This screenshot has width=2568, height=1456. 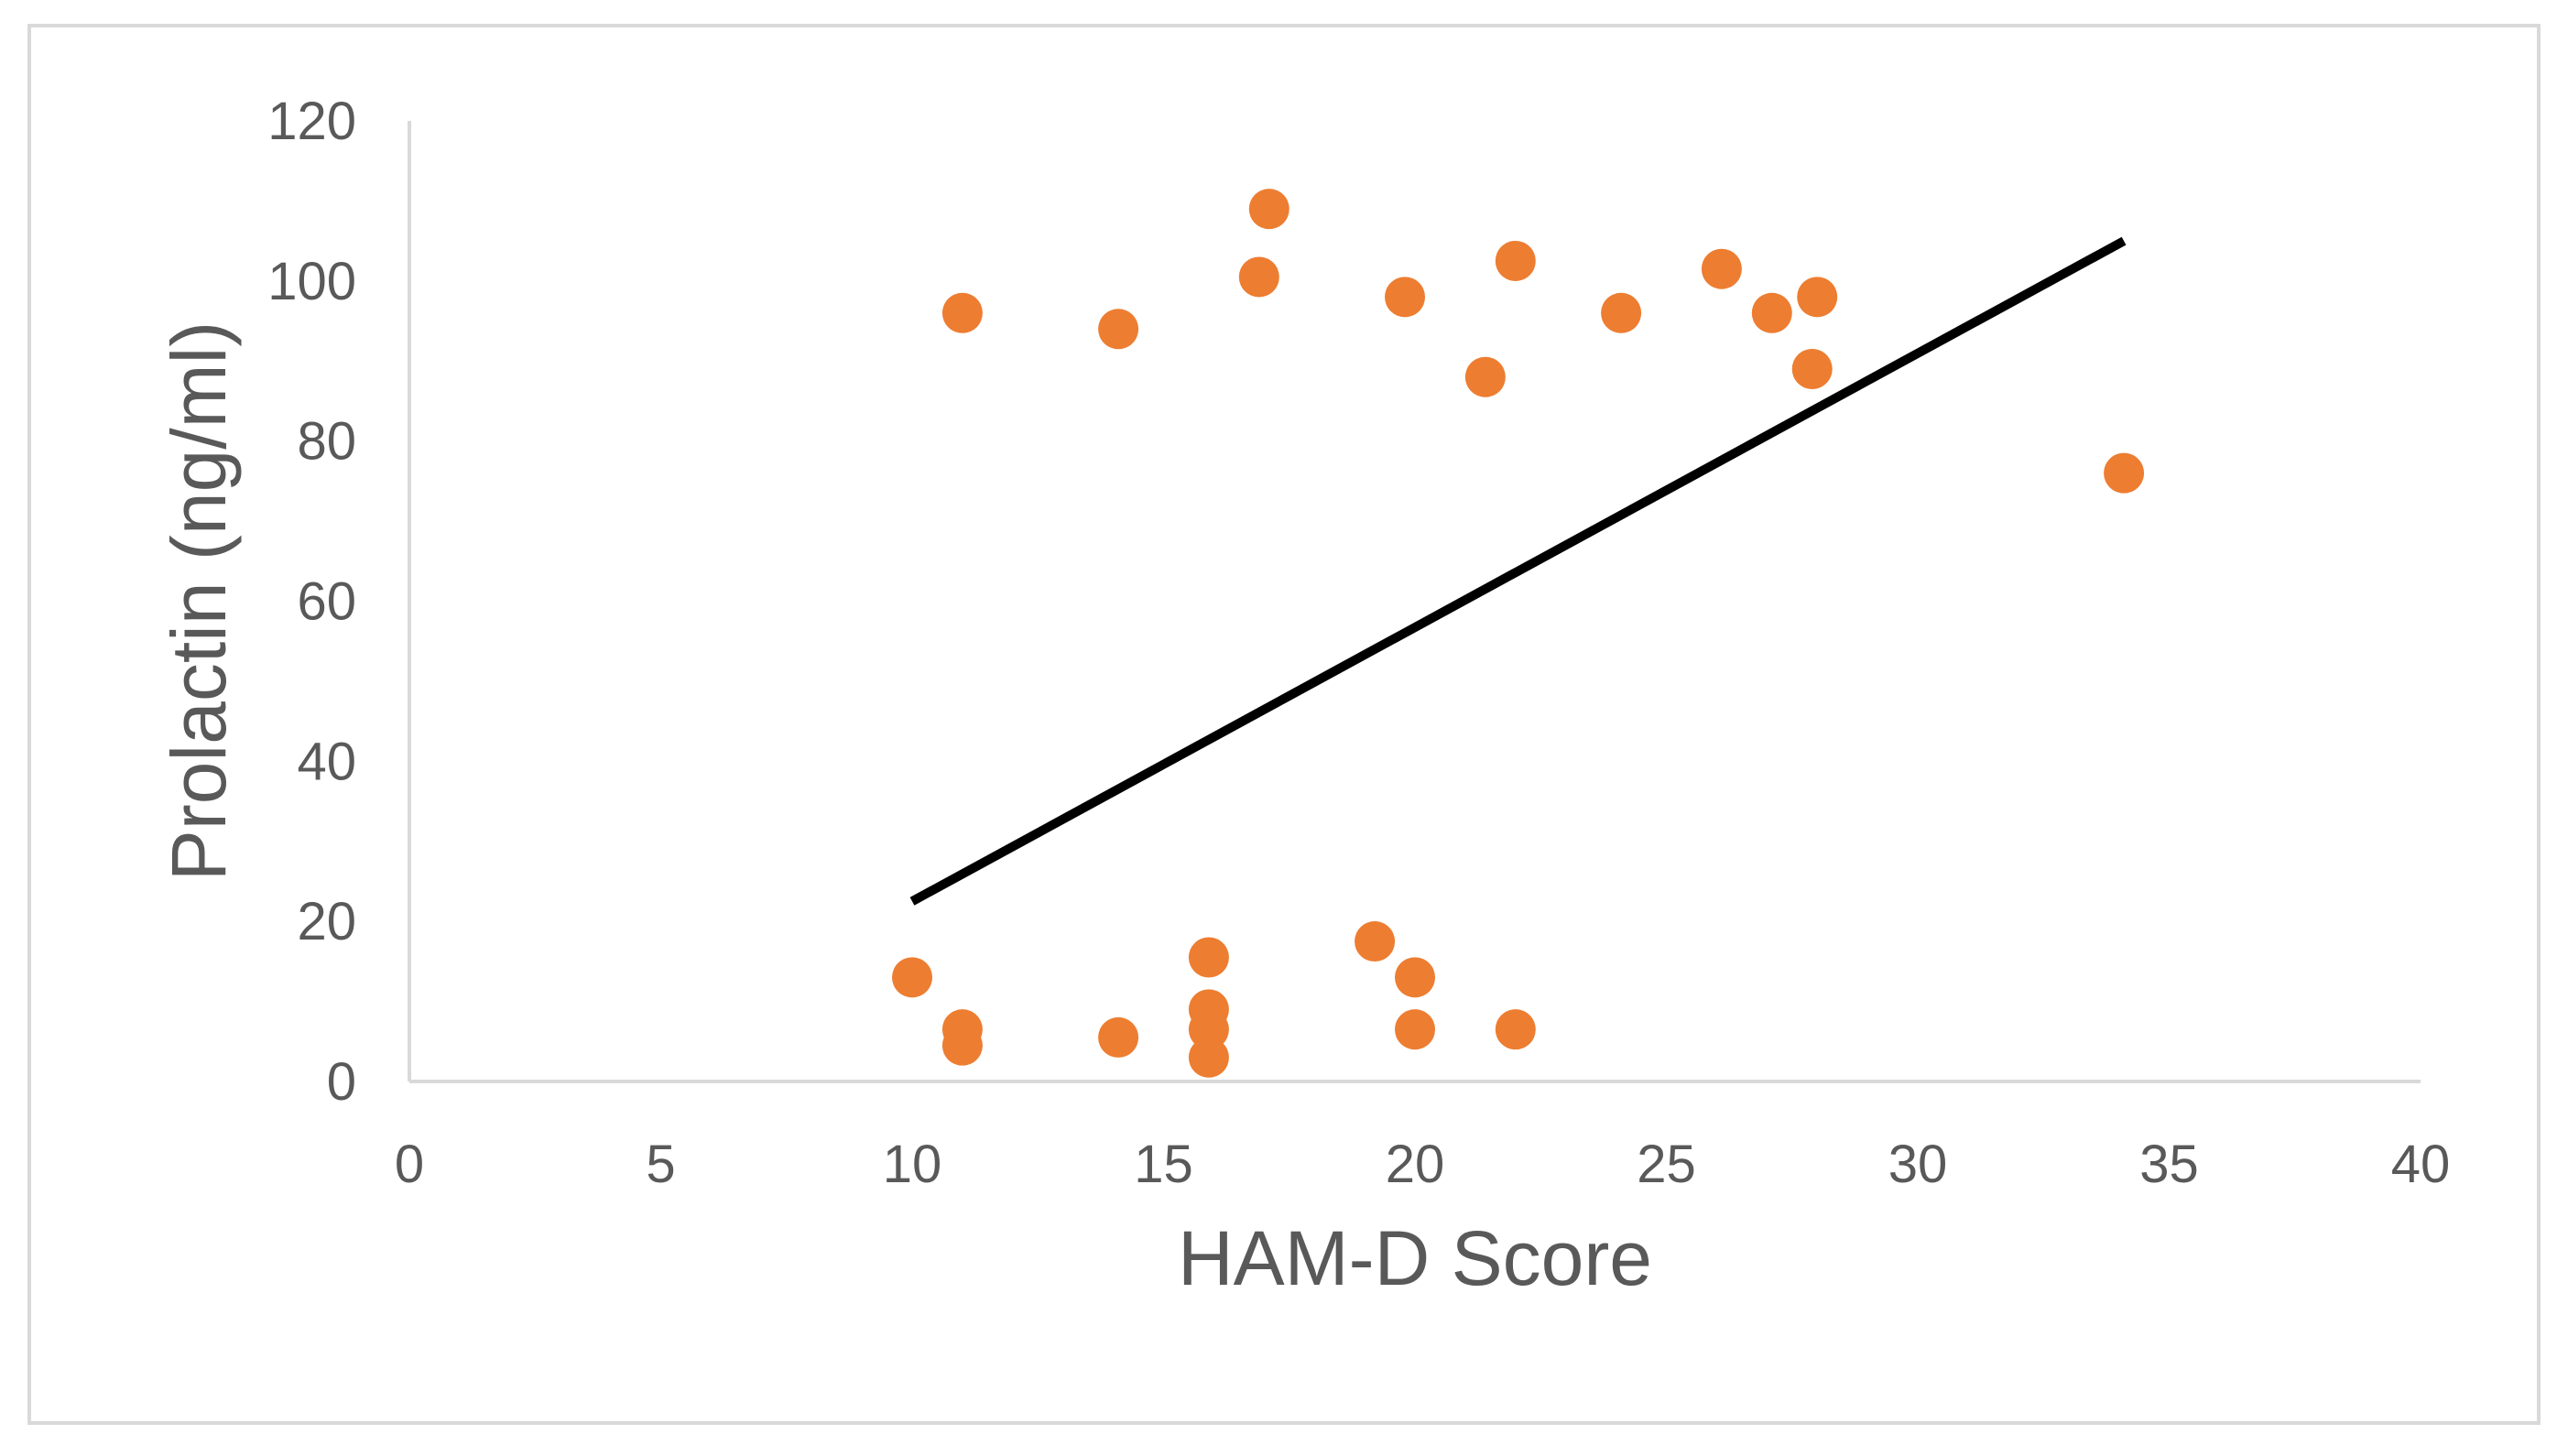 What do you see at coordinates (326, 442) in the screenshot?
I see `y-tick-label: 80` at bounding box center [326, 442].